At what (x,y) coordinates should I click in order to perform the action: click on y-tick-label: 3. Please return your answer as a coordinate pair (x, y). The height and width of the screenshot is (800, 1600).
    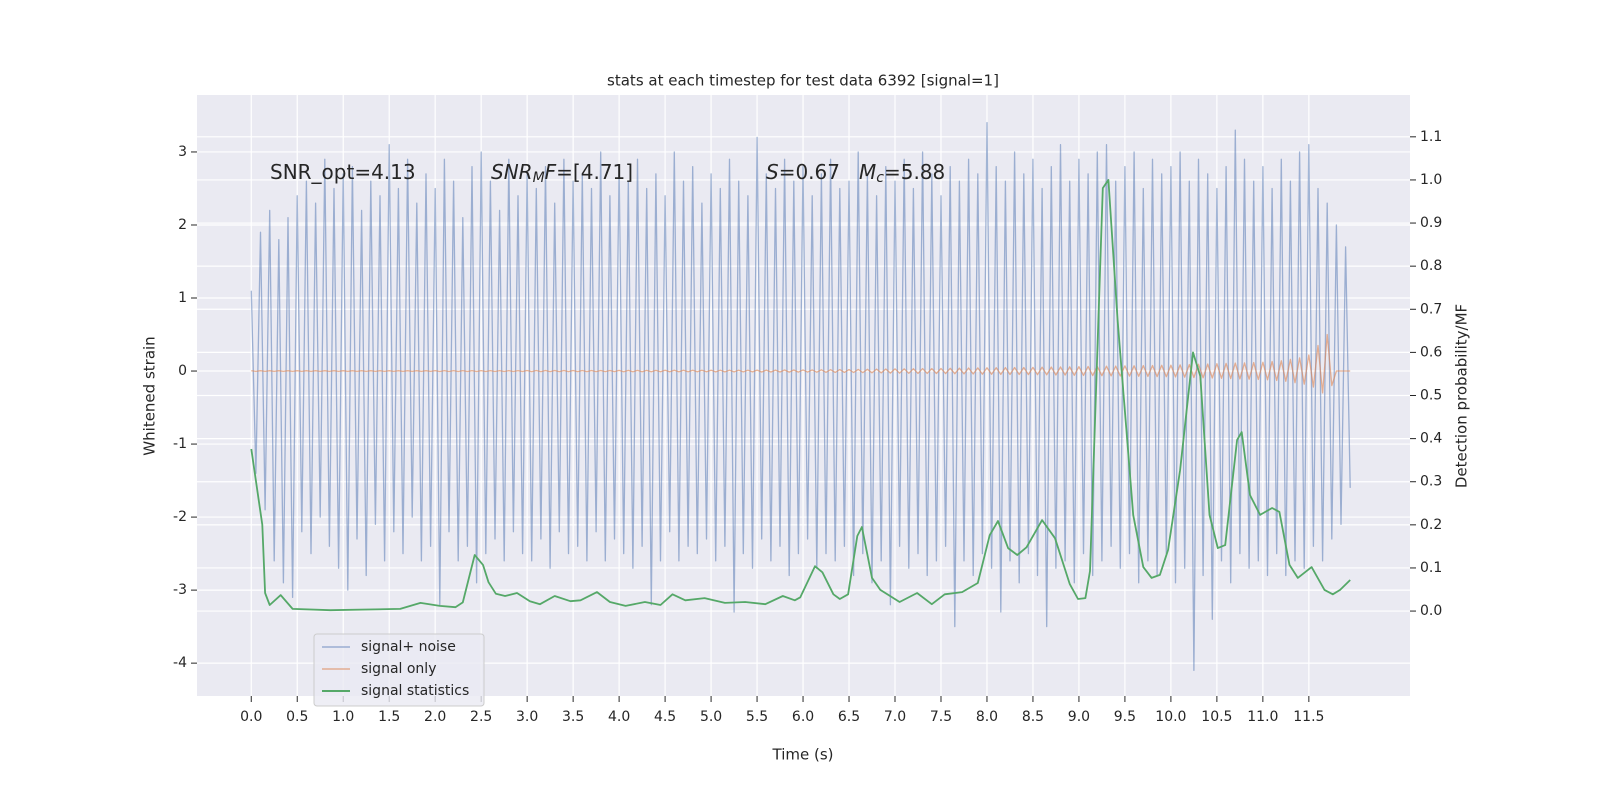
    Looking at the image, I should click on (182, 152).